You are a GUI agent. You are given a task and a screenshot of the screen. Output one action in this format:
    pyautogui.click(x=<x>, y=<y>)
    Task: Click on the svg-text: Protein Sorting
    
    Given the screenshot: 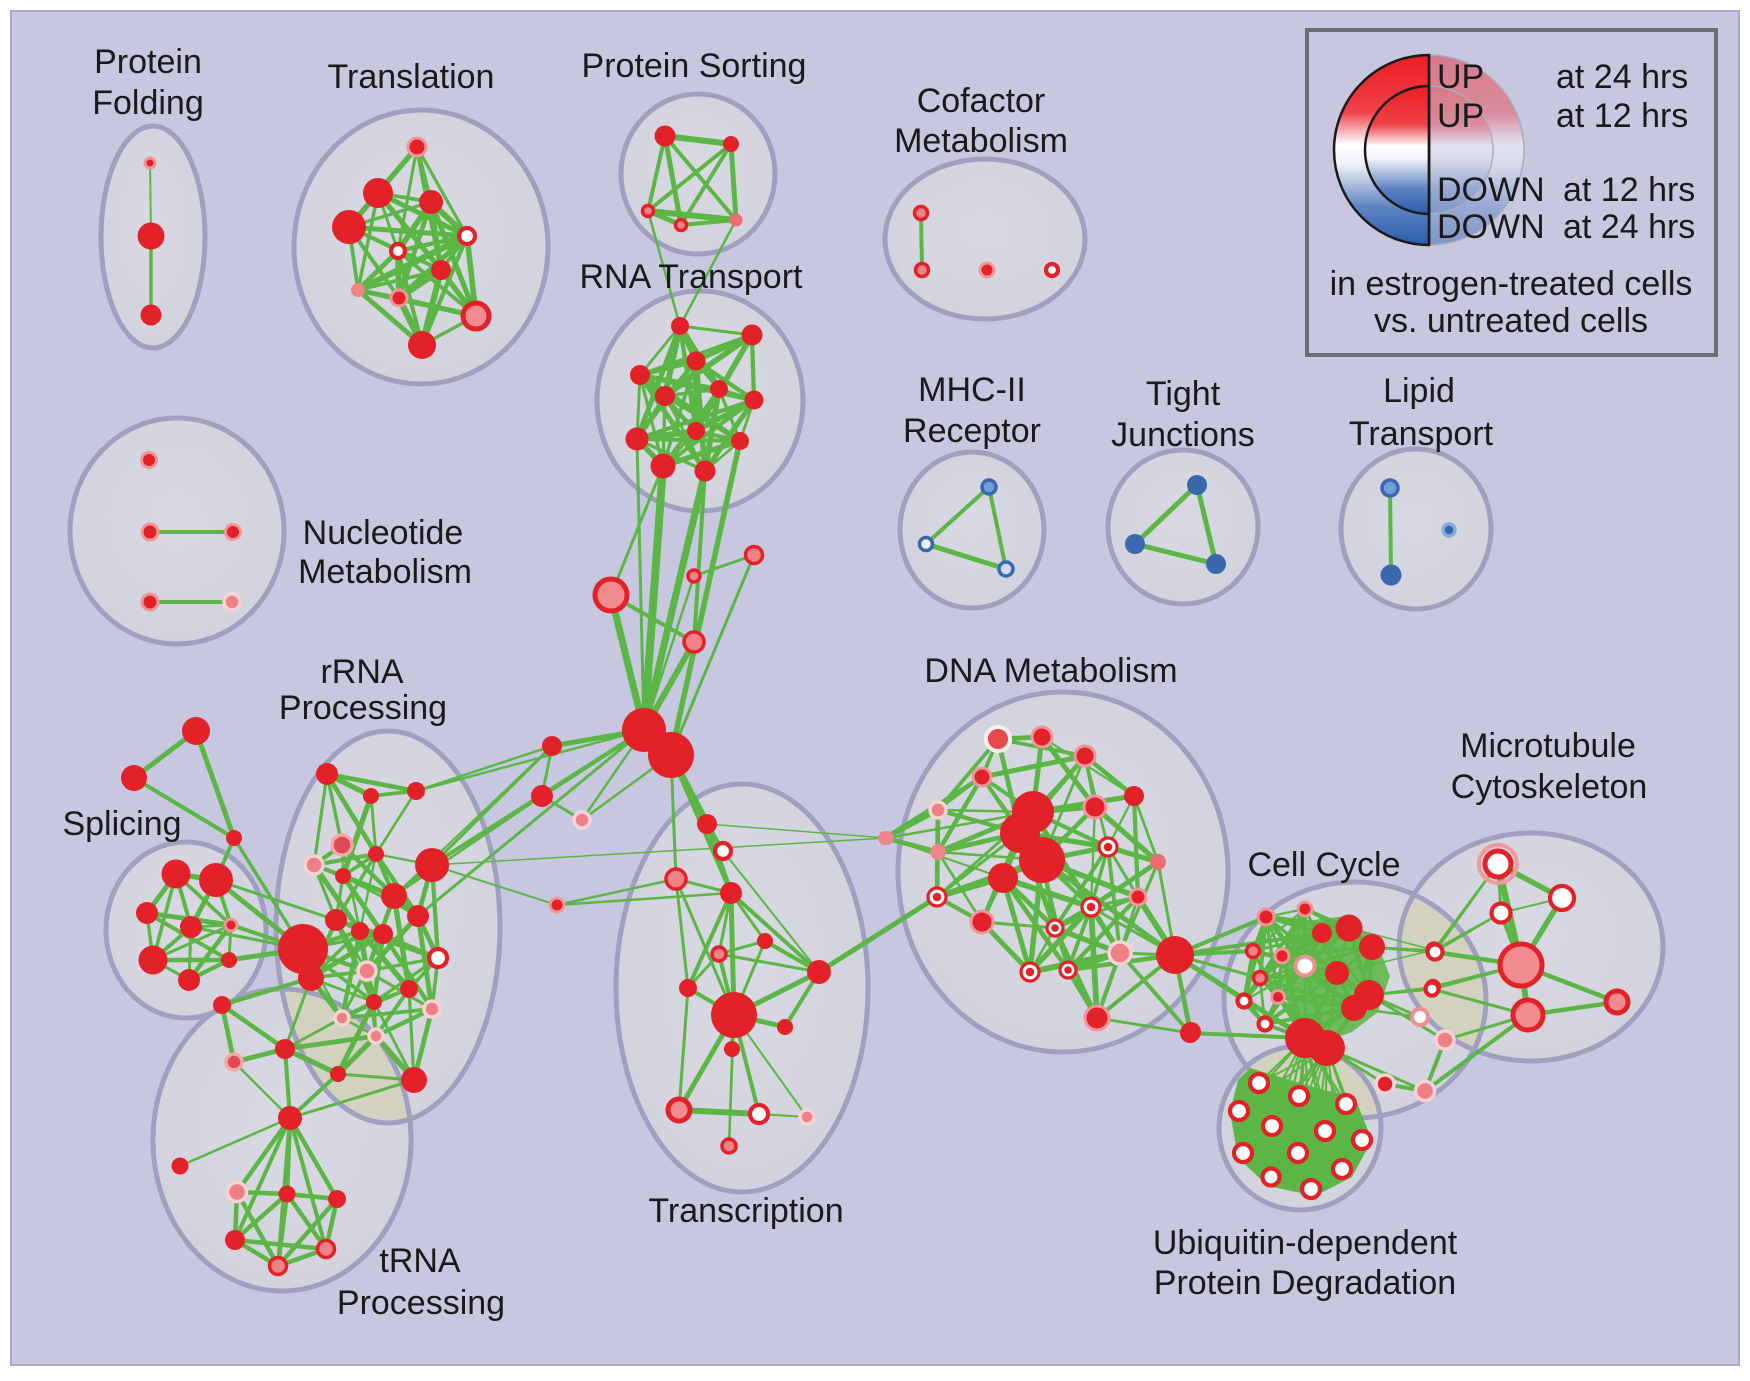 What is the action you would take?
    pyautogui.click(x=694, y=66)
    